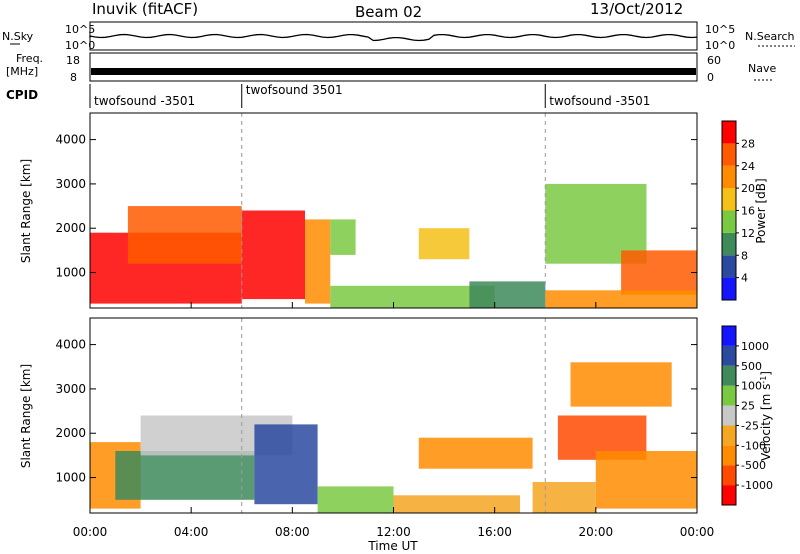 The height and width of the screenshot is (554, 800). What do you see at coordinates (755, 346) in the screenshot?
I see `colorbar-tick-label: 1000` at bounding box center [755, 346].